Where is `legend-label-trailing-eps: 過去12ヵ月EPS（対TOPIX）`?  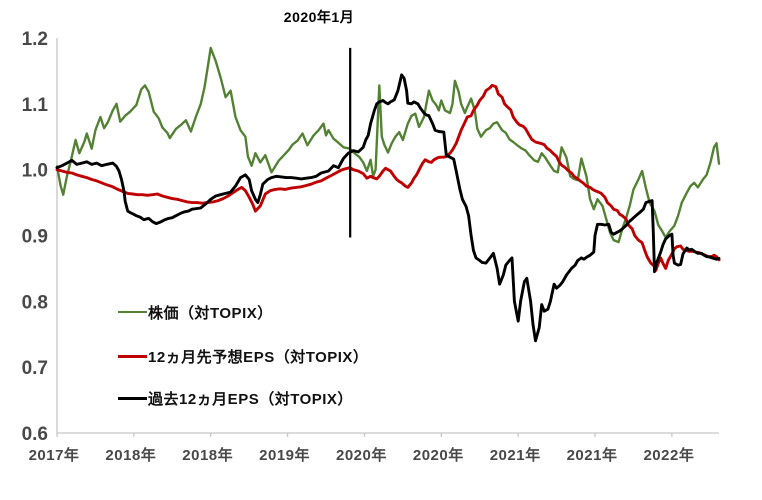
legend-label-trailing-eps: 過去12ヵ月EPS（対TOPIX） is located at coordinates (250, 399).